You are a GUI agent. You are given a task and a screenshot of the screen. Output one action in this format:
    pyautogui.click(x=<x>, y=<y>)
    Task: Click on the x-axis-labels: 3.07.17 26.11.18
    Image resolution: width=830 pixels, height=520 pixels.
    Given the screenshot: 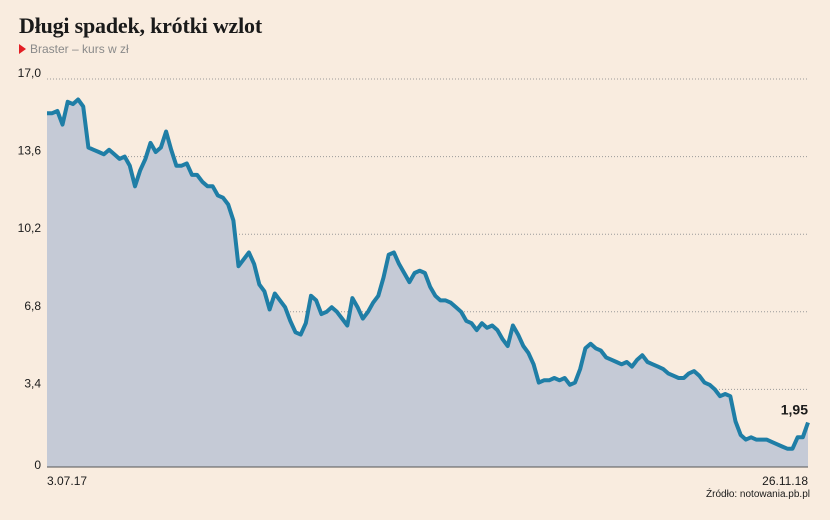 What is the action you would take?
    pyautogui.click(x=427, y=481)
    